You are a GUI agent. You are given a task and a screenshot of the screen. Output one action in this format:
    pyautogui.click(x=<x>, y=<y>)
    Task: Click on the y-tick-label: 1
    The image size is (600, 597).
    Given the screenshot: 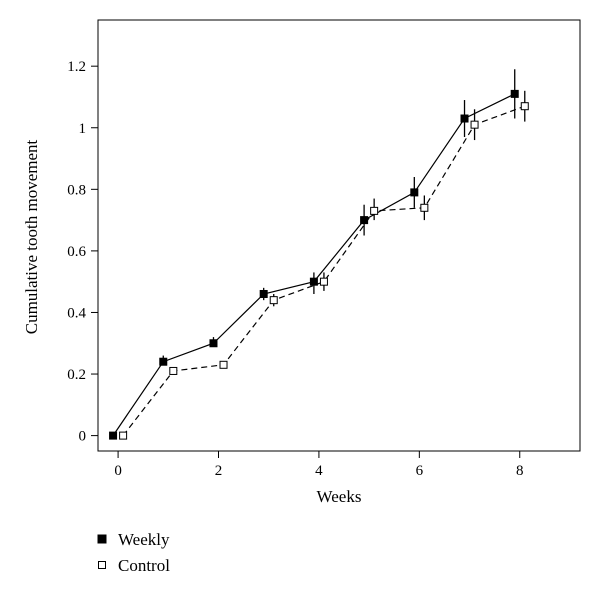 What is the action you would take?
    pyautogui.click(x=83, y=129)
    